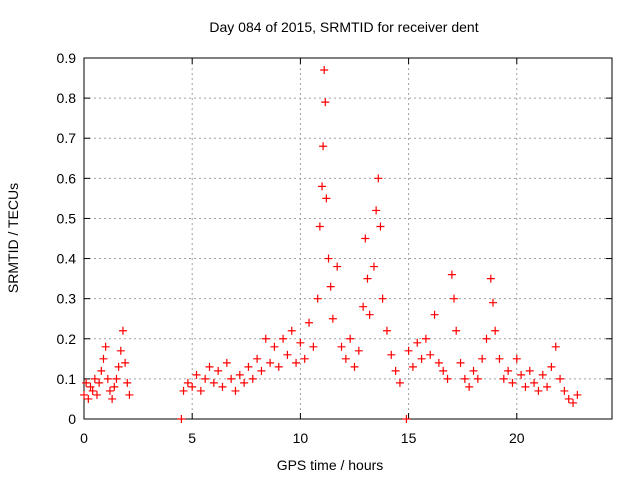  I want to click on y-tick-label: 0.8, so click(67, 98).